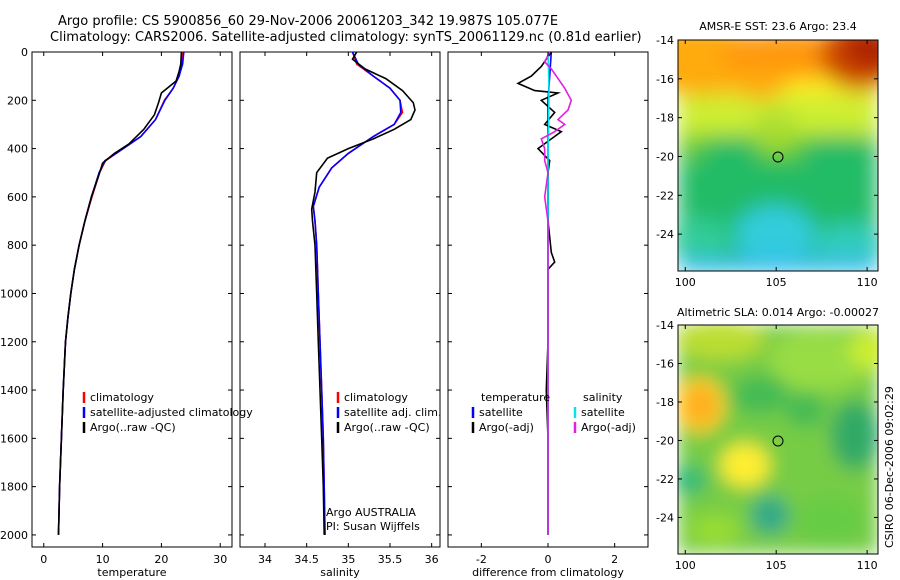 This screenshot has width=900, height=580. I want to click on temperature-xtick-label: 20, so click(161, 559).